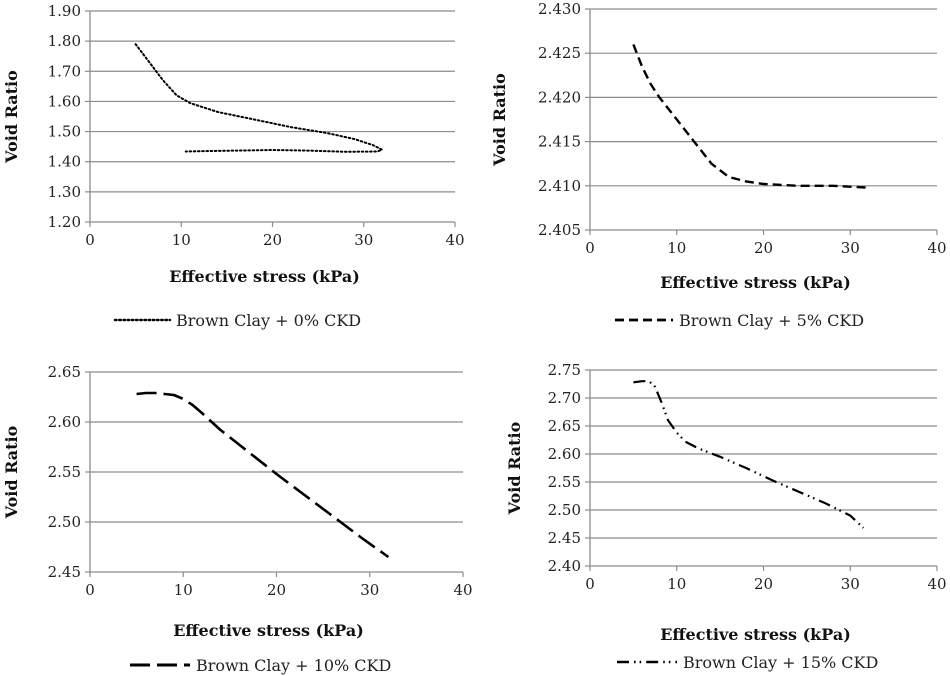 The image size is (950, 676). Describe the element at coordinates (559, 186) in the screenshot. I see `y-tick-label: 2.410` at that location.